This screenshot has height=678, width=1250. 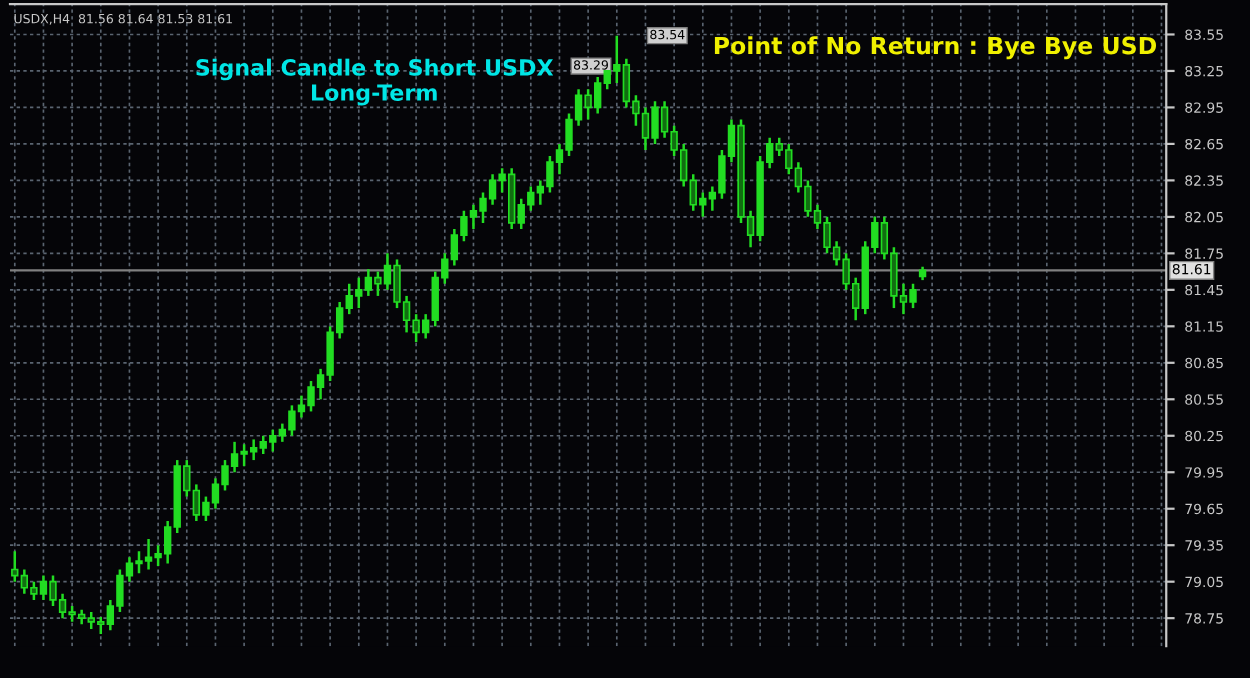 I want to click on annotation: Signal Candle to Short USDX Long-Term, so click(x=375, y=82).